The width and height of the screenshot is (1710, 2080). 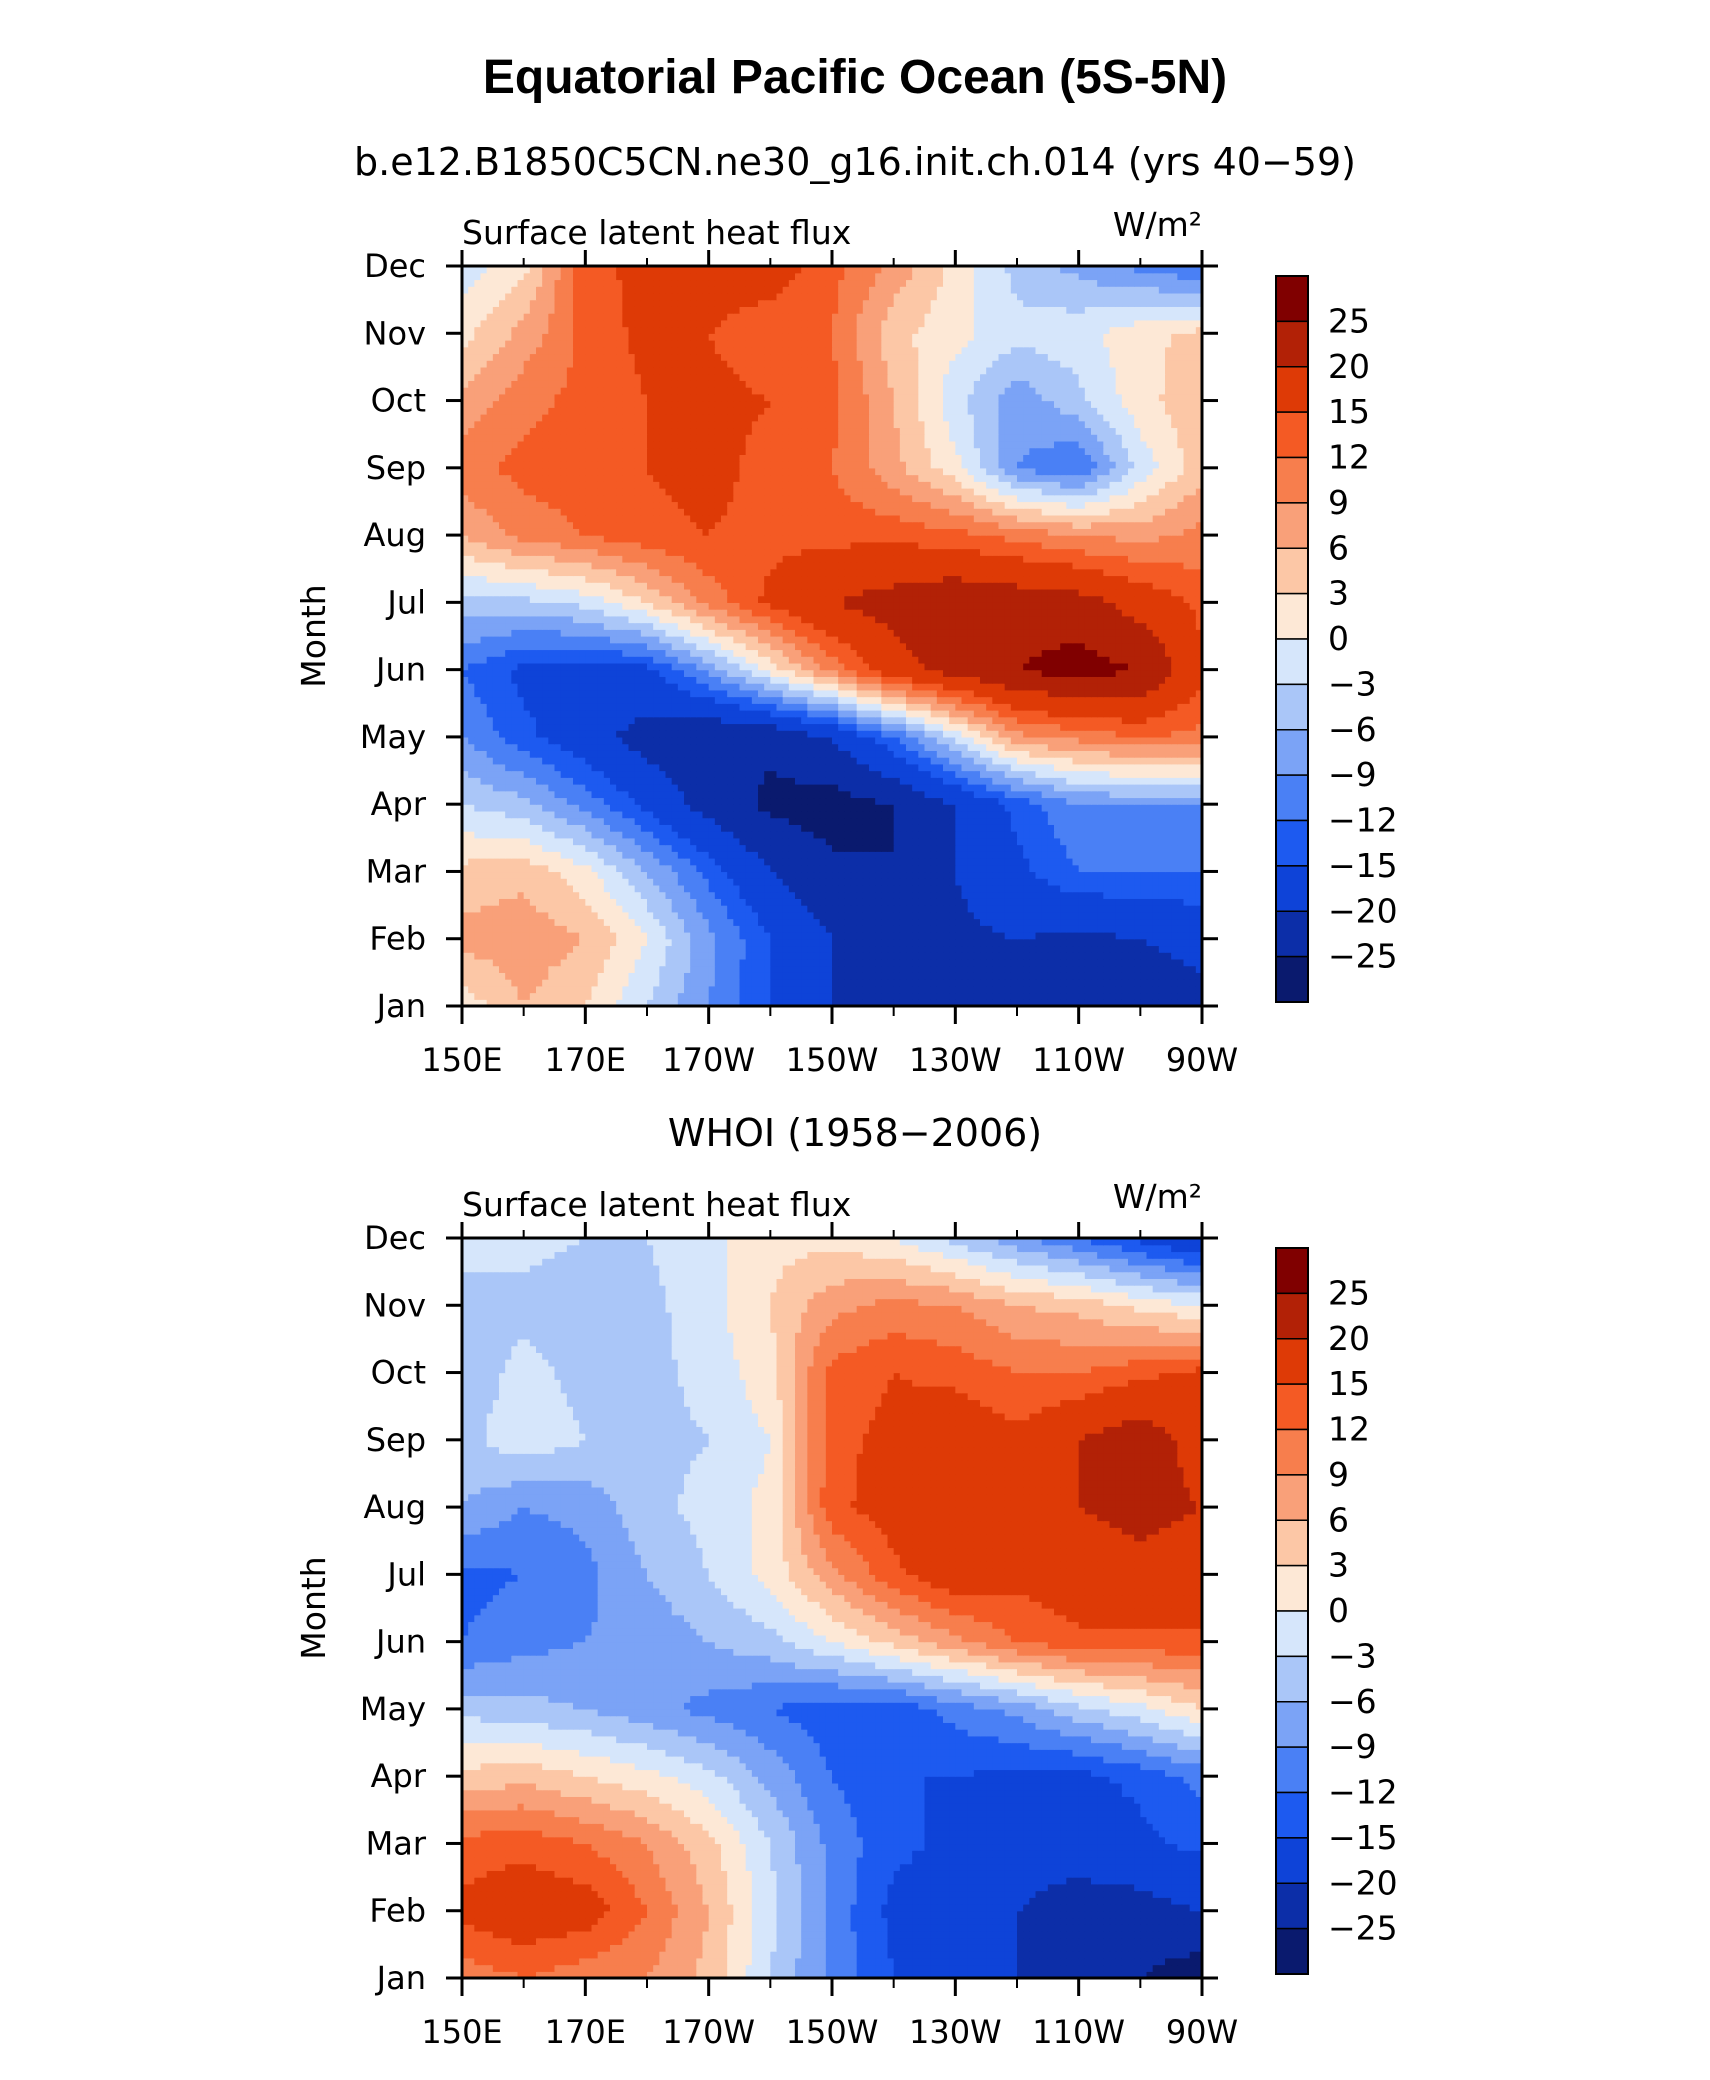 What do you see at coordinates (656, 232) in the screenshot?
I see `variable-label: Surface latent heat flux` at bounding box center [656, 232].